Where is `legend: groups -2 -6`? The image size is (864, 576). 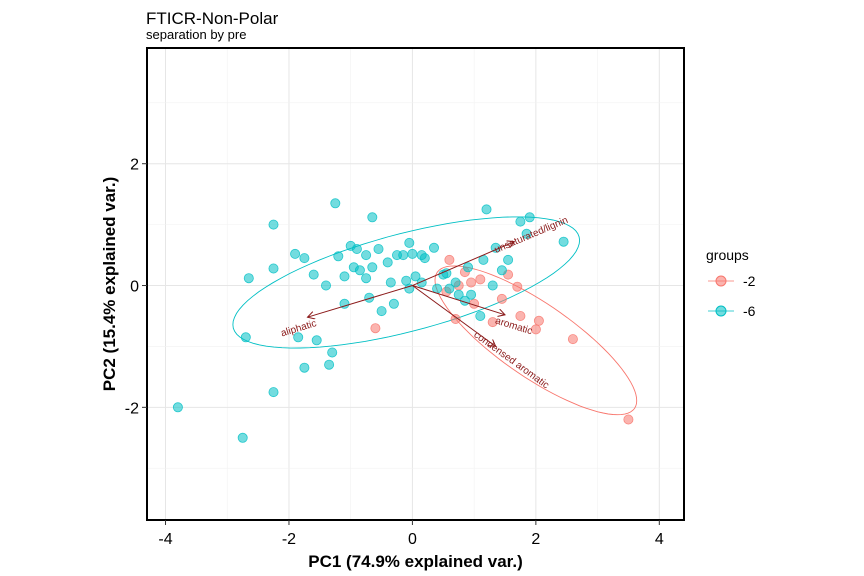 legend: groups -2 -6 is located at coordinates (731, 283).